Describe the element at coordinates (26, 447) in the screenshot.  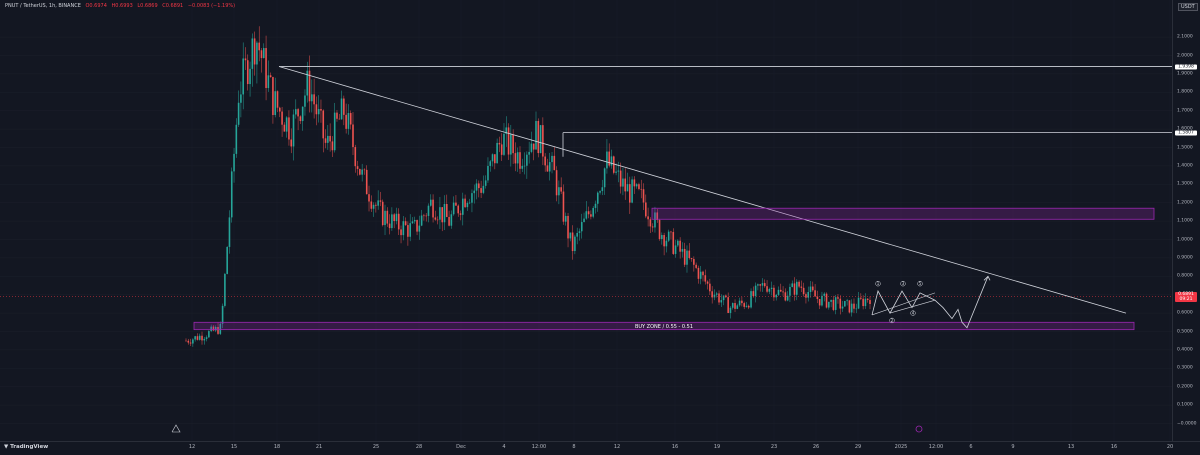
I see `tradingview-logo: ▼ TradingView` at that location.